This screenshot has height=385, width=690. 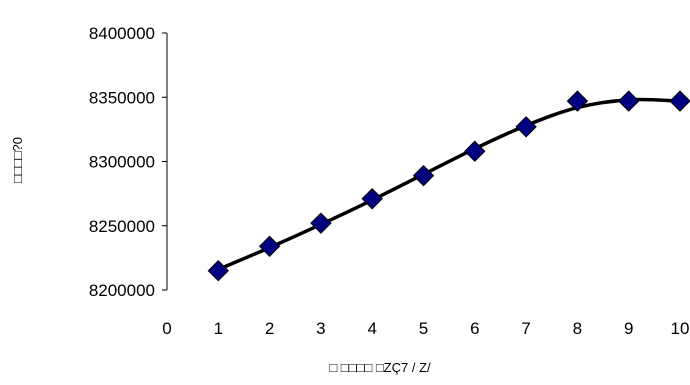 What do you see at coordinates (320, 328) in the screenshot?
I see `x-tick-label: 3` at bounding box center [320, 328].